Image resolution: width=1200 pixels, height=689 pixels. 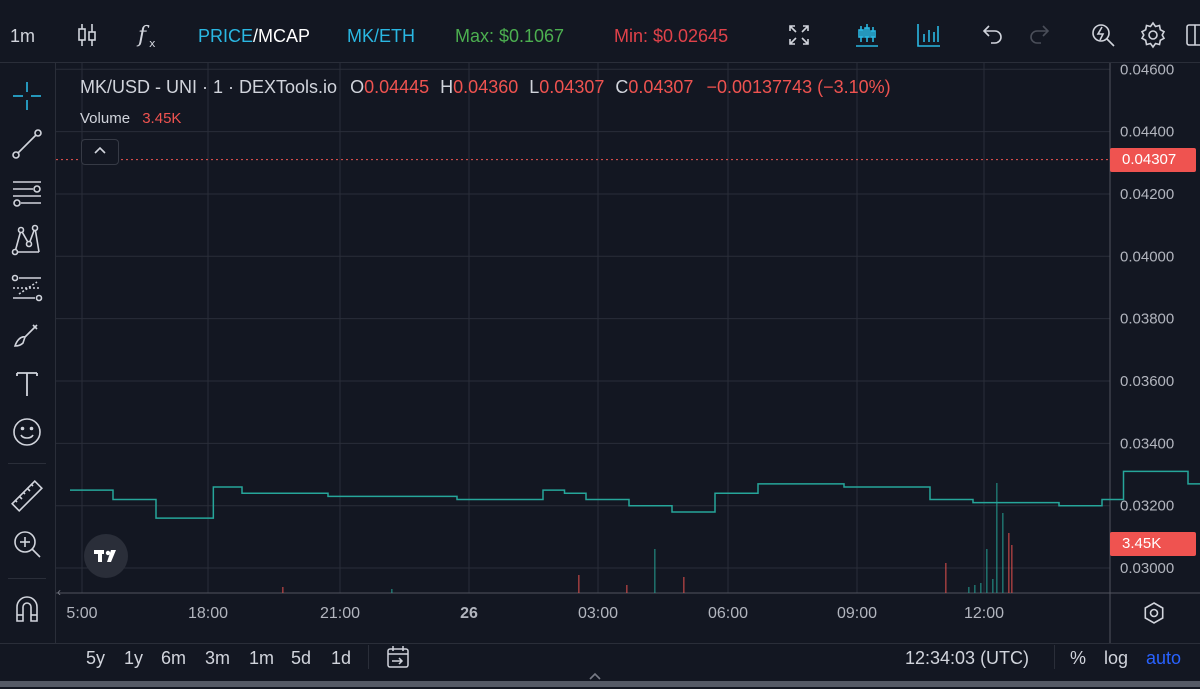 I want to click on bottom-toolbar, so click(x=600, y=665).